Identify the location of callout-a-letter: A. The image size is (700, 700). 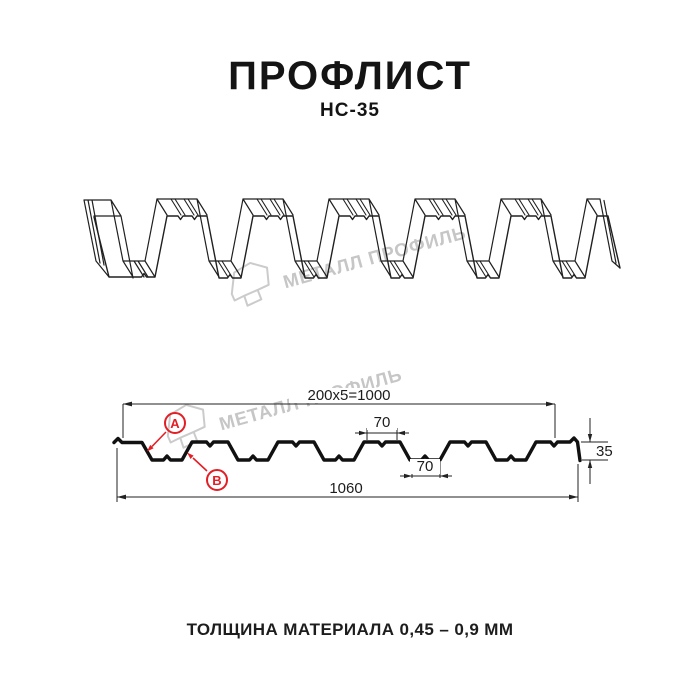
(175, 423).